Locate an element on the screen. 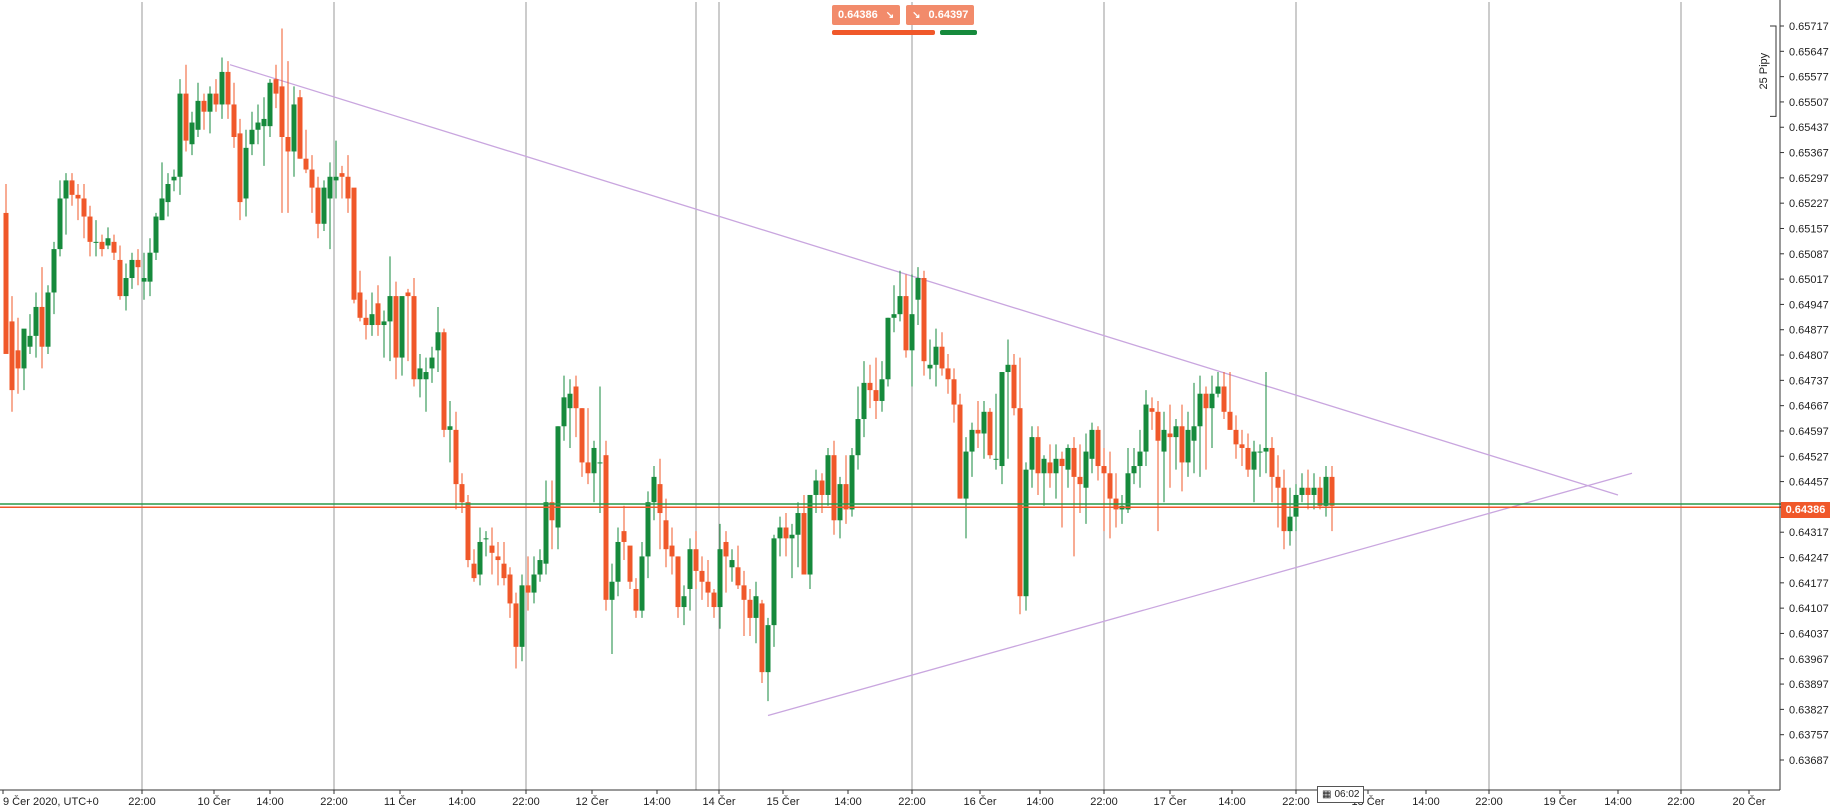 Image resolution: width=1830 pixels, height=810 pixels. sell-price-button: 0.64386 ↘ is located at coordinates (866, 15).